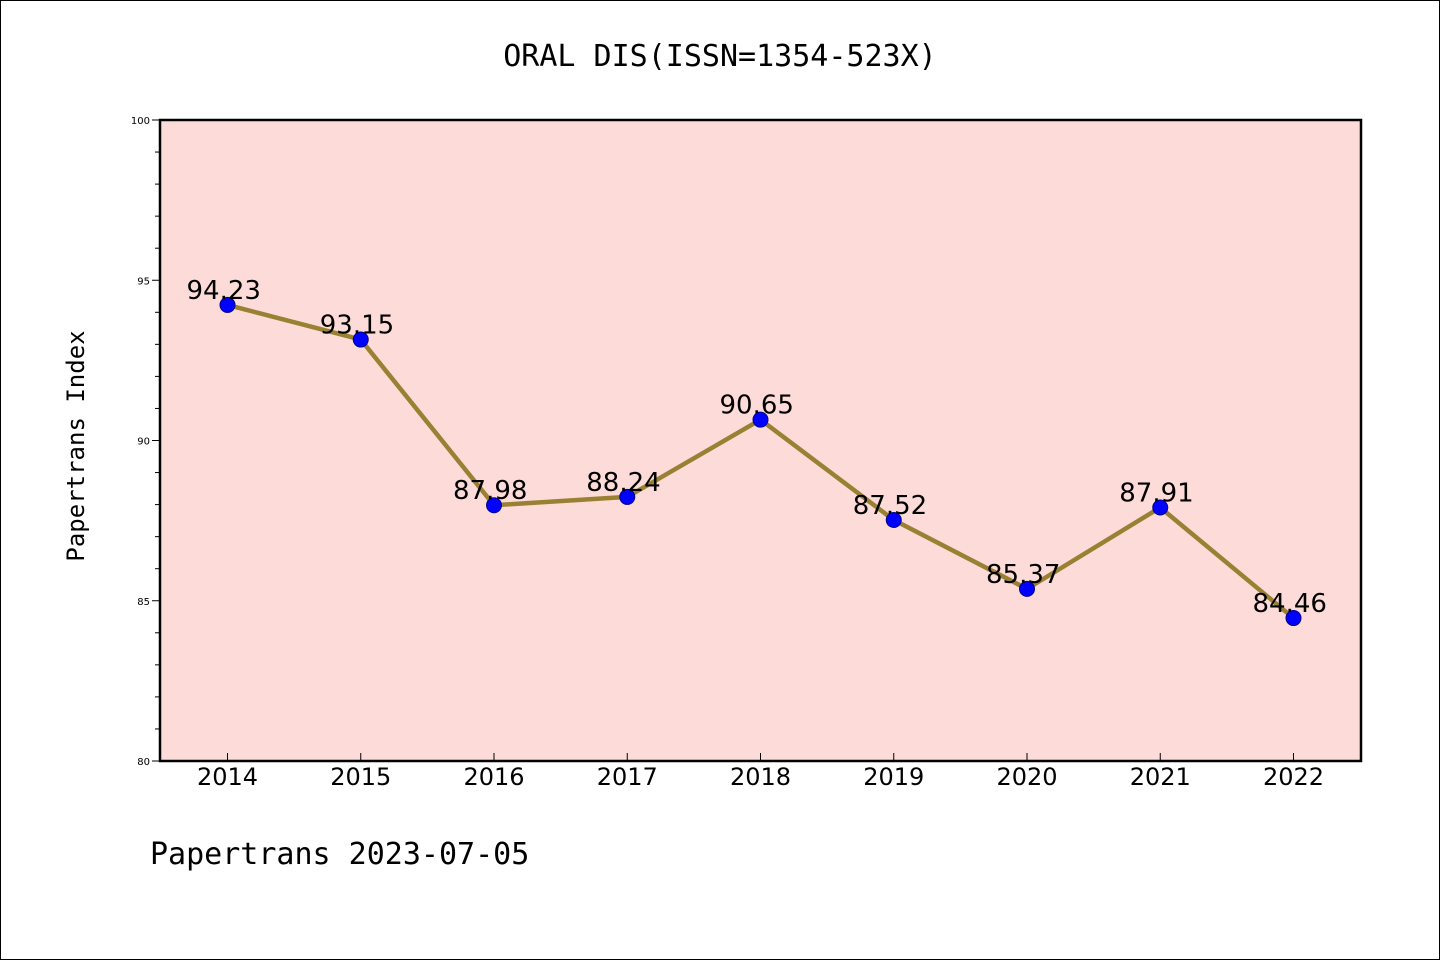  Describe the element at coordinates (76, 445) in the screenshot. I see `y-axis-label: Papertrans Index` at that location.